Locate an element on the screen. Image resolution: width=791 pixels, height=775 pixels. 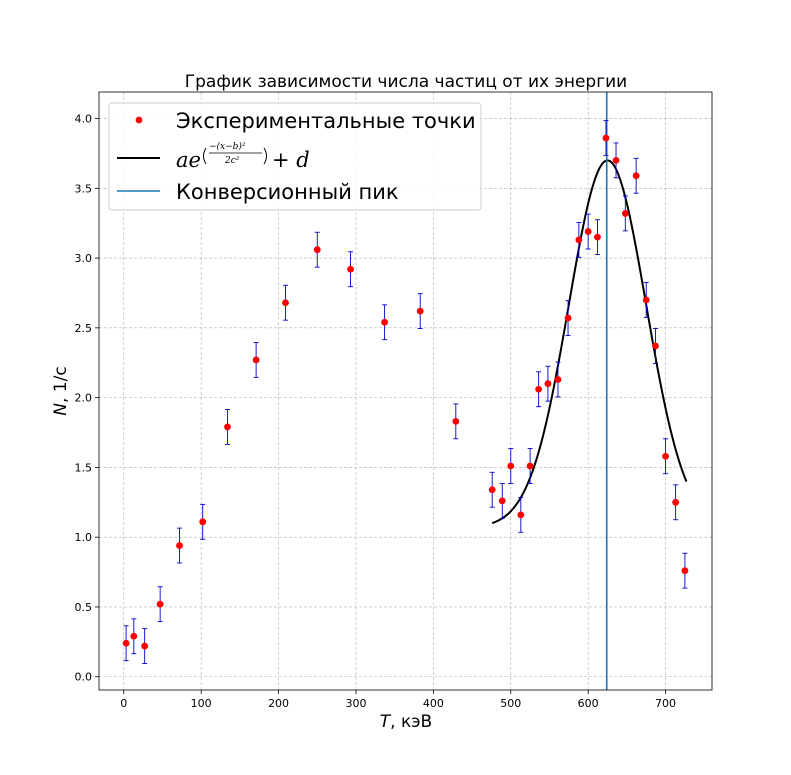
legend-label-peak: Конверсионный пик is located at coordinates (287, 192).